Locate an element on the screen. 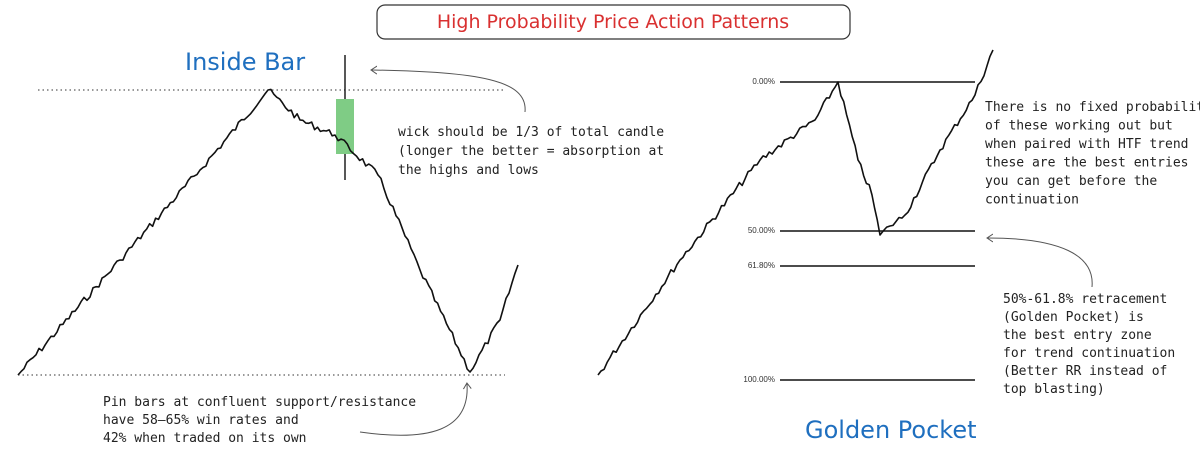  note-line: the best entry zone is located at coordinates (1077, 335).